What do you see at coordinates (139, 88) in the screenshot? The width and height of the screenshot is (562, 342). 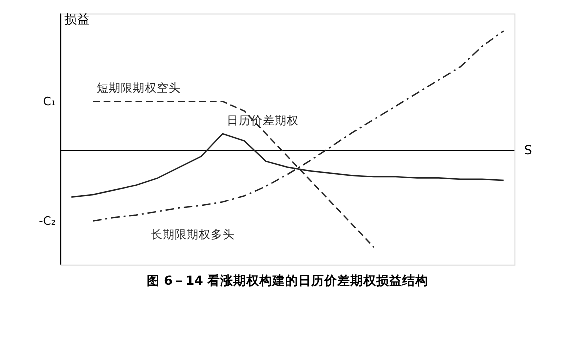 I see `series-label: 短期限期权空头` at bounding box center [139, 88].